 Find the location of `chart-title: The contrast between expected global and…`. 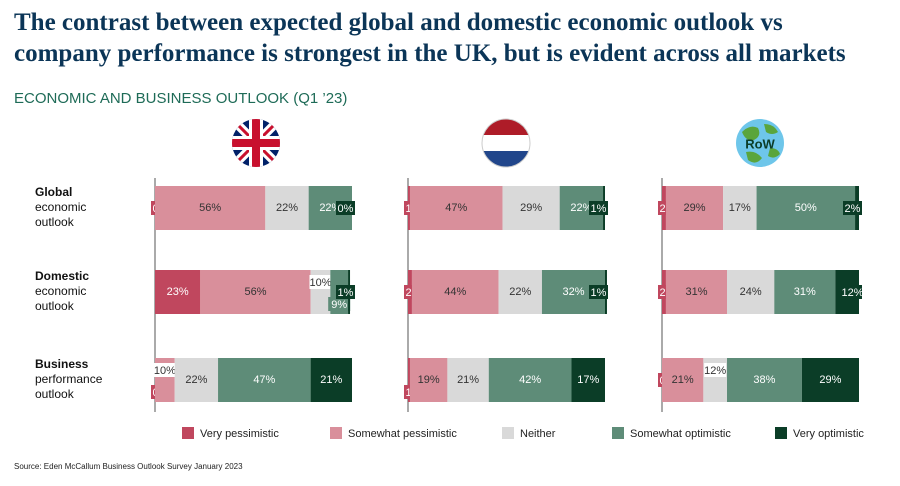

chart-title: The contrast between expected global and… is located at coordinates (398, 22).